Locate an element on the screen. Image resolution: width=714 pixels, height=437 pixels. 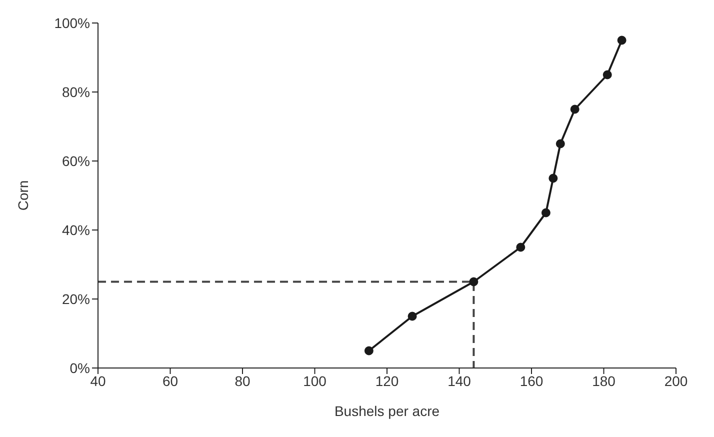
x-tick-label: 140 is located at coordinates (460, 380).